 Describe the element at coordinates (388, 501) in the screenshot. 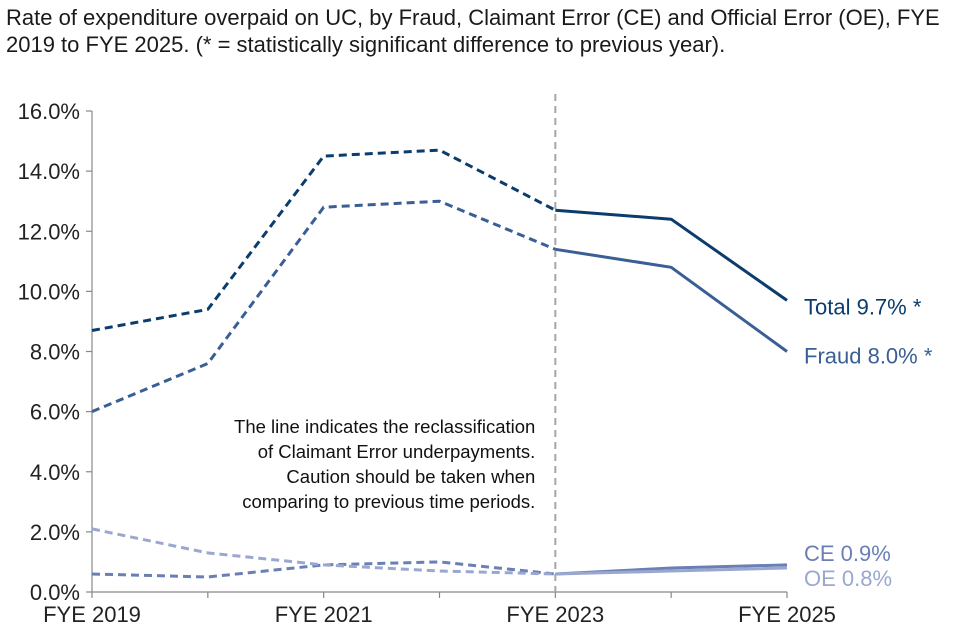

I see `annotation-line: comparing to previous time periods.` at that location.